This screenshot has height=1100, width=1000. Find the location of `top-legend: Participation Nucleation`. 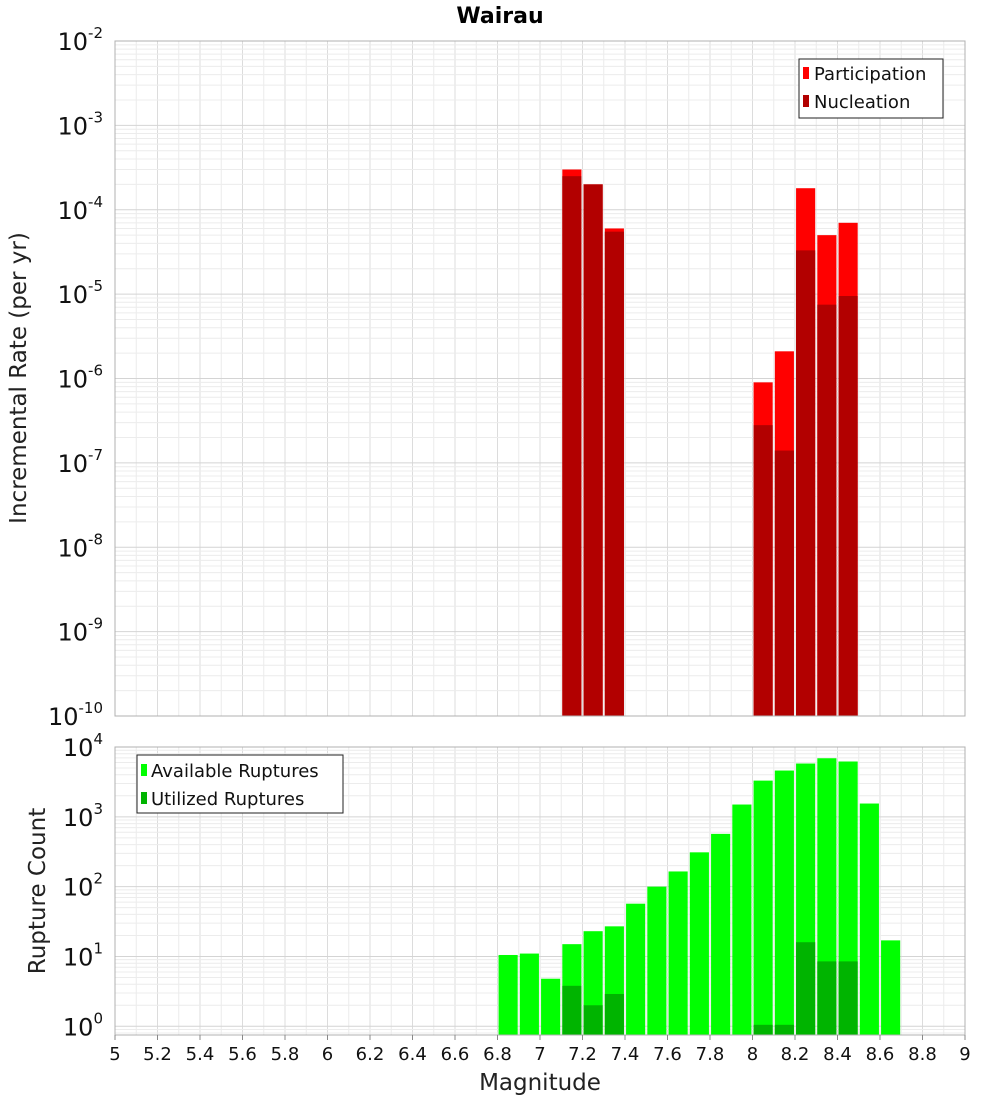

top-legend: Participation Nucleation is located at coordinates (871, 88).